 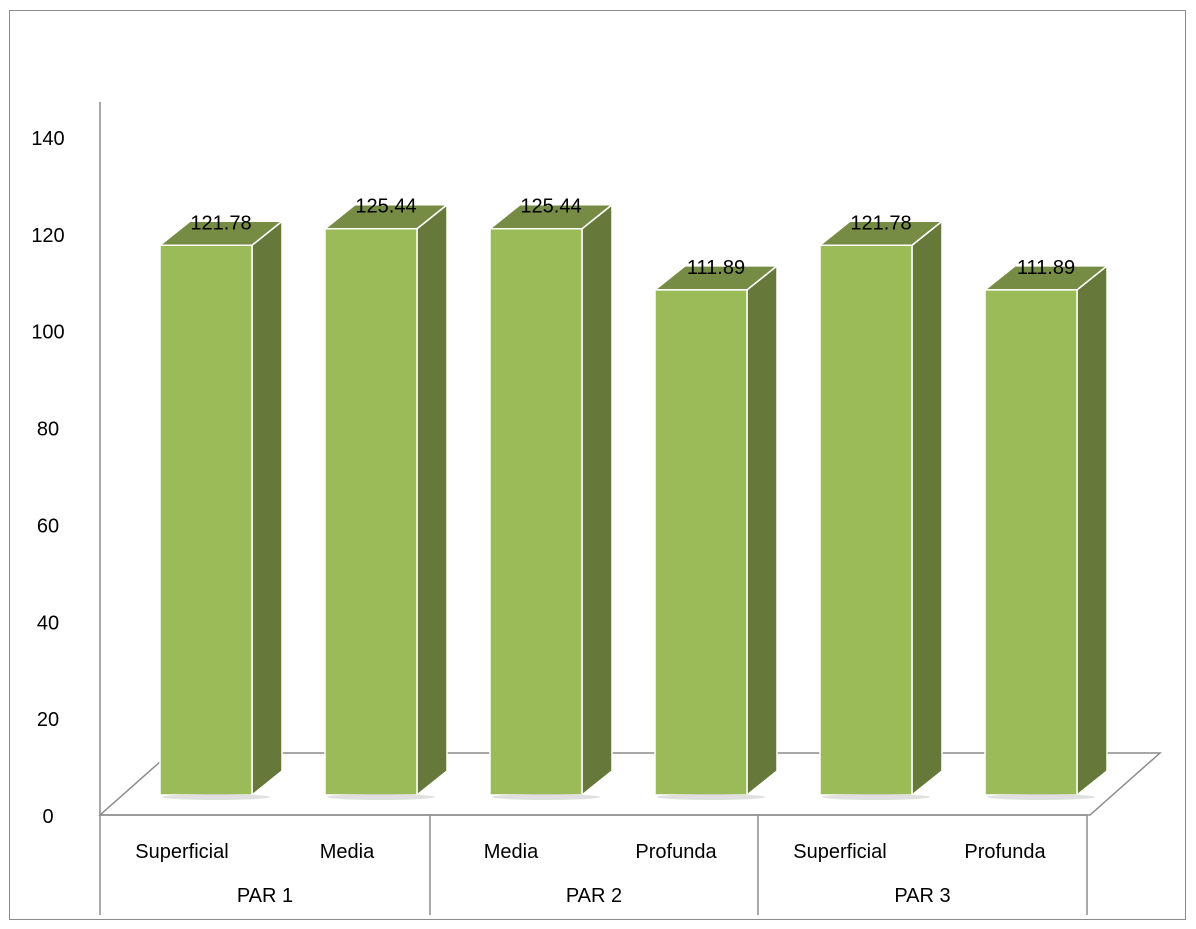 I want to click on y-tick-label: 80, so click(x=48, y=430).